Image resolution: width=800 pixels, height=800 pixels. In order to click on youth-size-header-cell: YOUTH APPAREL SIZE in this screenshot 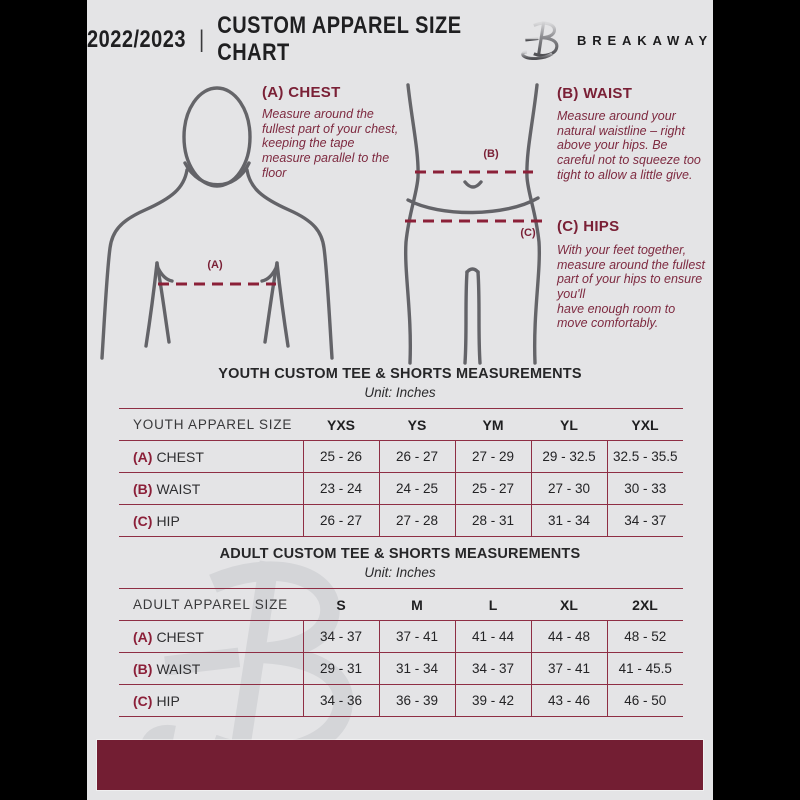, I will do `click(211, 424)`.